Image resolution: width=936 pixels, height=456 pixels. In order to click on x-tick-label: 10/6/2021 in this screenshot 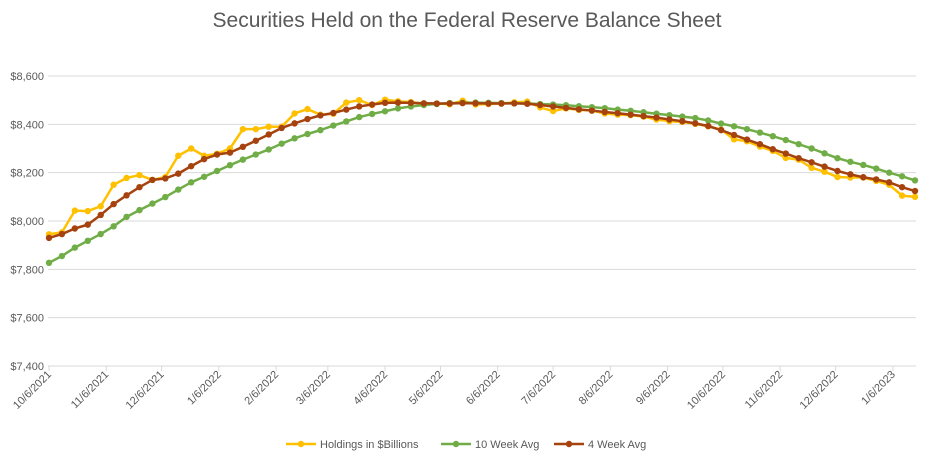, I will do `click(32, 390)`.